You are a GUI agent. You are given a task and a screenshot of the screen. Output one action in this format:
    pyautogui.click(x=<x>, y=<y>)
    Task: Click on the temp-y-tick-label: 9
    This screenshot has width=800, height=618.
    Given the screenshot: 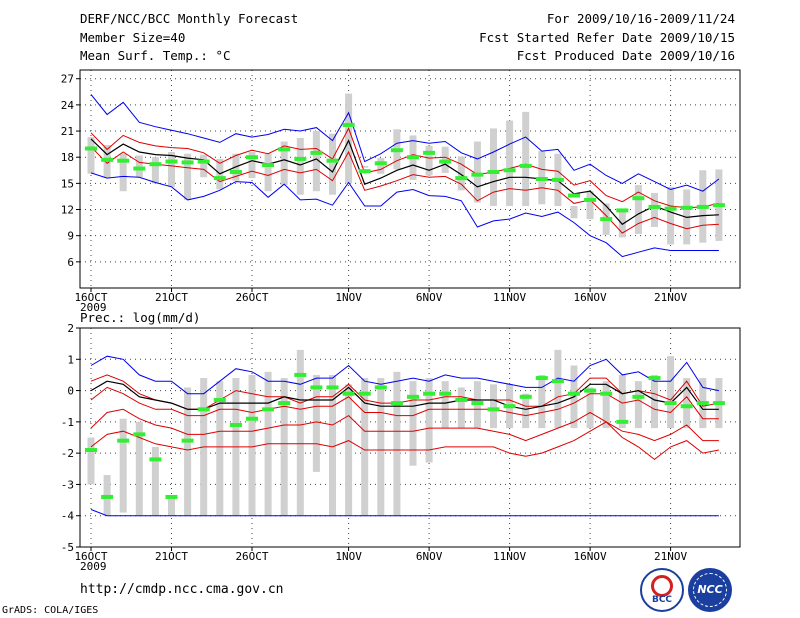 What is the action you would take?
    pyautogui.click(x=70, y=236)
    